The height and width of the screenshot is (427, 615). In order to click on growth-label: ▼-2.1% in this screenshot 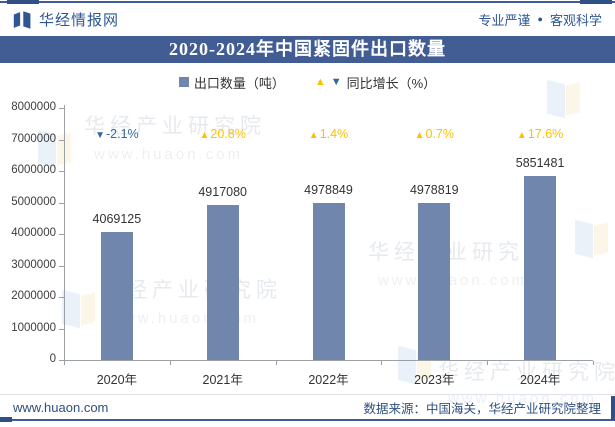, I will do `click(117, 134)`.